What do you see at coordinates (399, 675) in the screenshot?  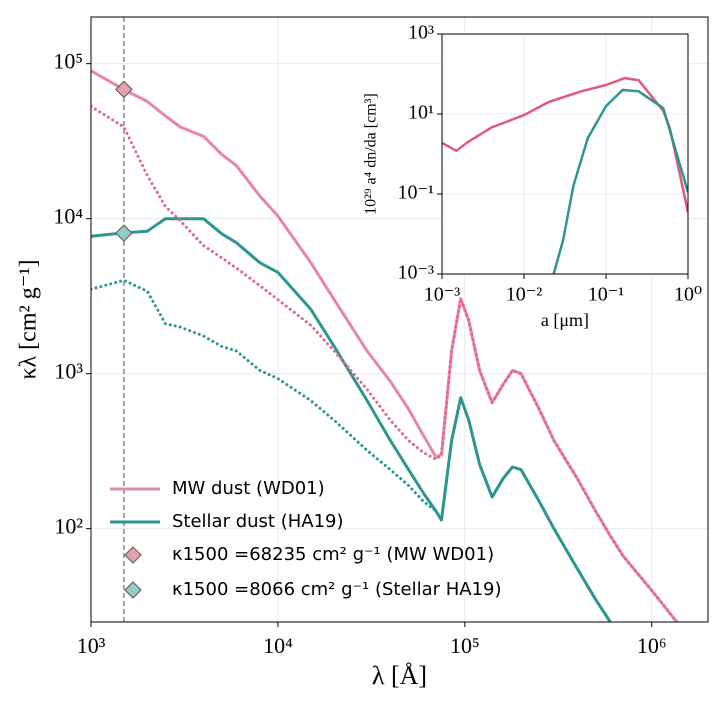 I see `x-axis-label: λ [Å]` at bounding box center [399, 675].